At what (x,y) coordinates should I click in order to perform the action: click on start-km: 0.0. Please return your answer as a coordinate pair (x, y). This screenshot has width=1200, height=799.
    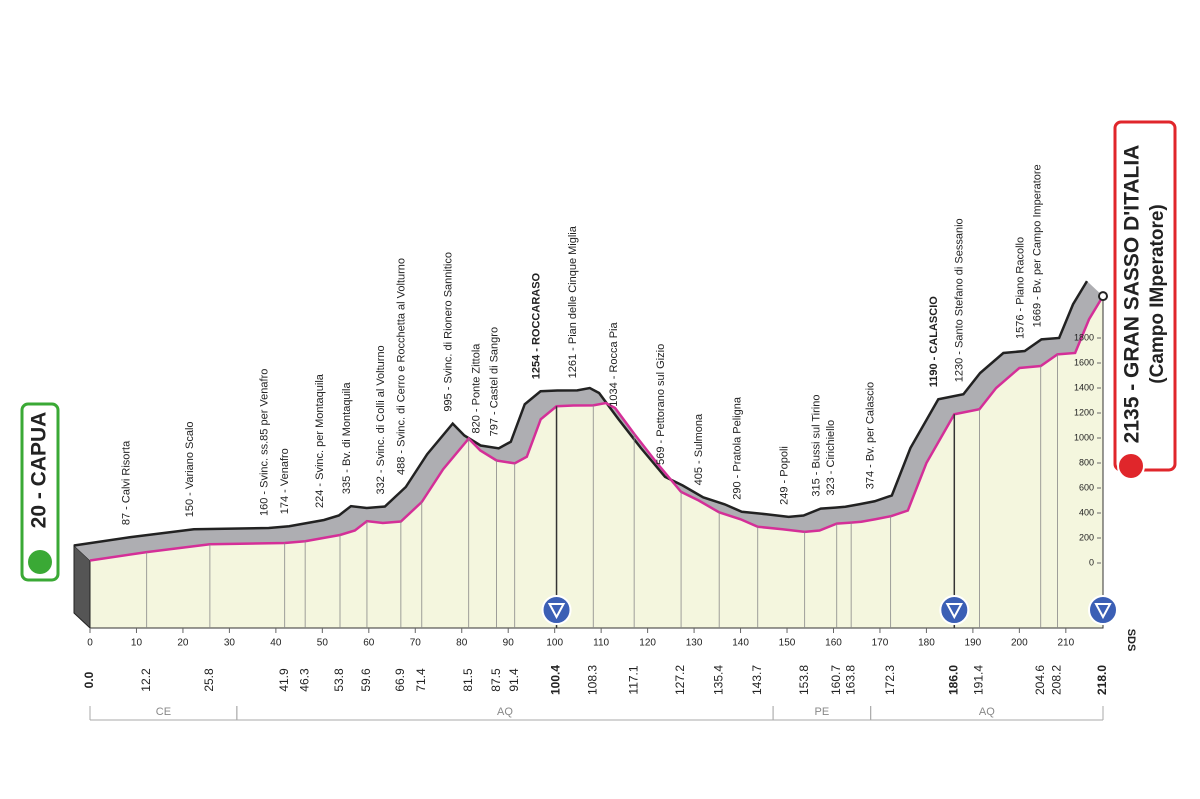
    Looking at the image, I should click on (89, 679).